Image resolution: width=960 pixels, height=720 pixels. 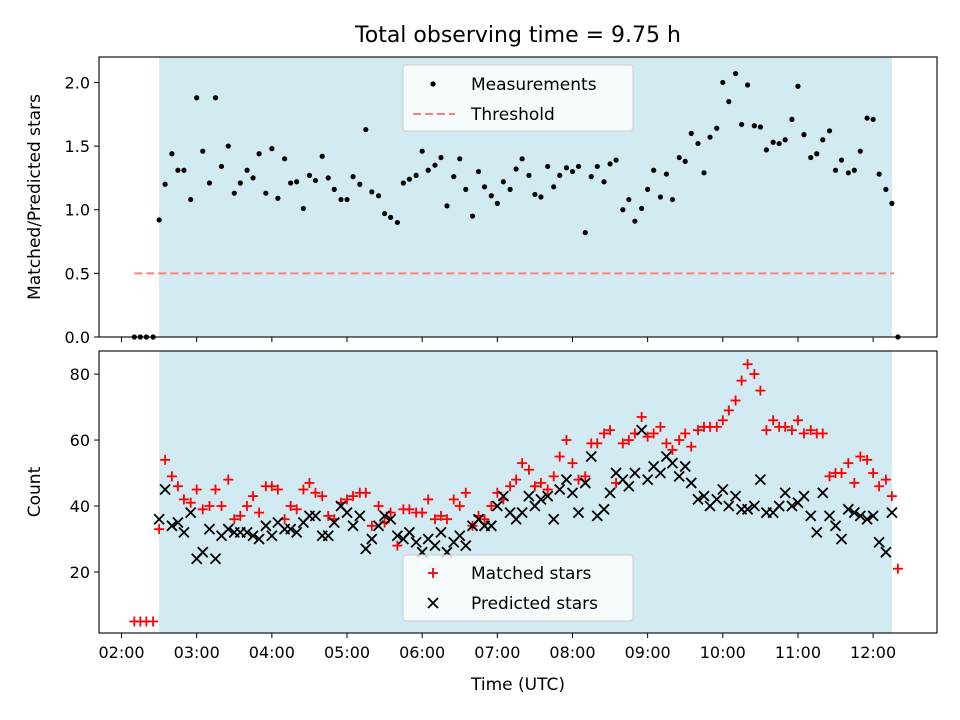 I want to click on chart-title: Total observing time = 9.75 h, so click(x=517, y=35).